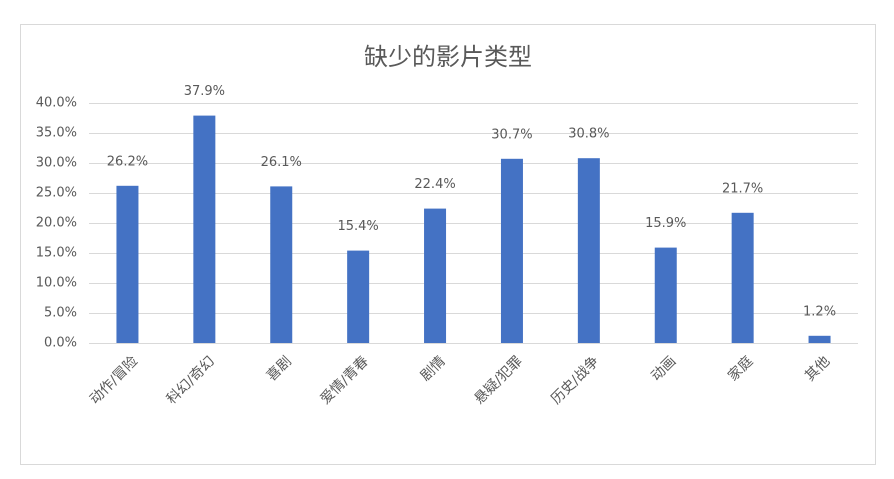 This screenshot has height=479, width=894. What do you see at coordinates (56, 163) in the screenshot?
I see `y-tick-label: 30.0%` at bounding box center [56, 163].